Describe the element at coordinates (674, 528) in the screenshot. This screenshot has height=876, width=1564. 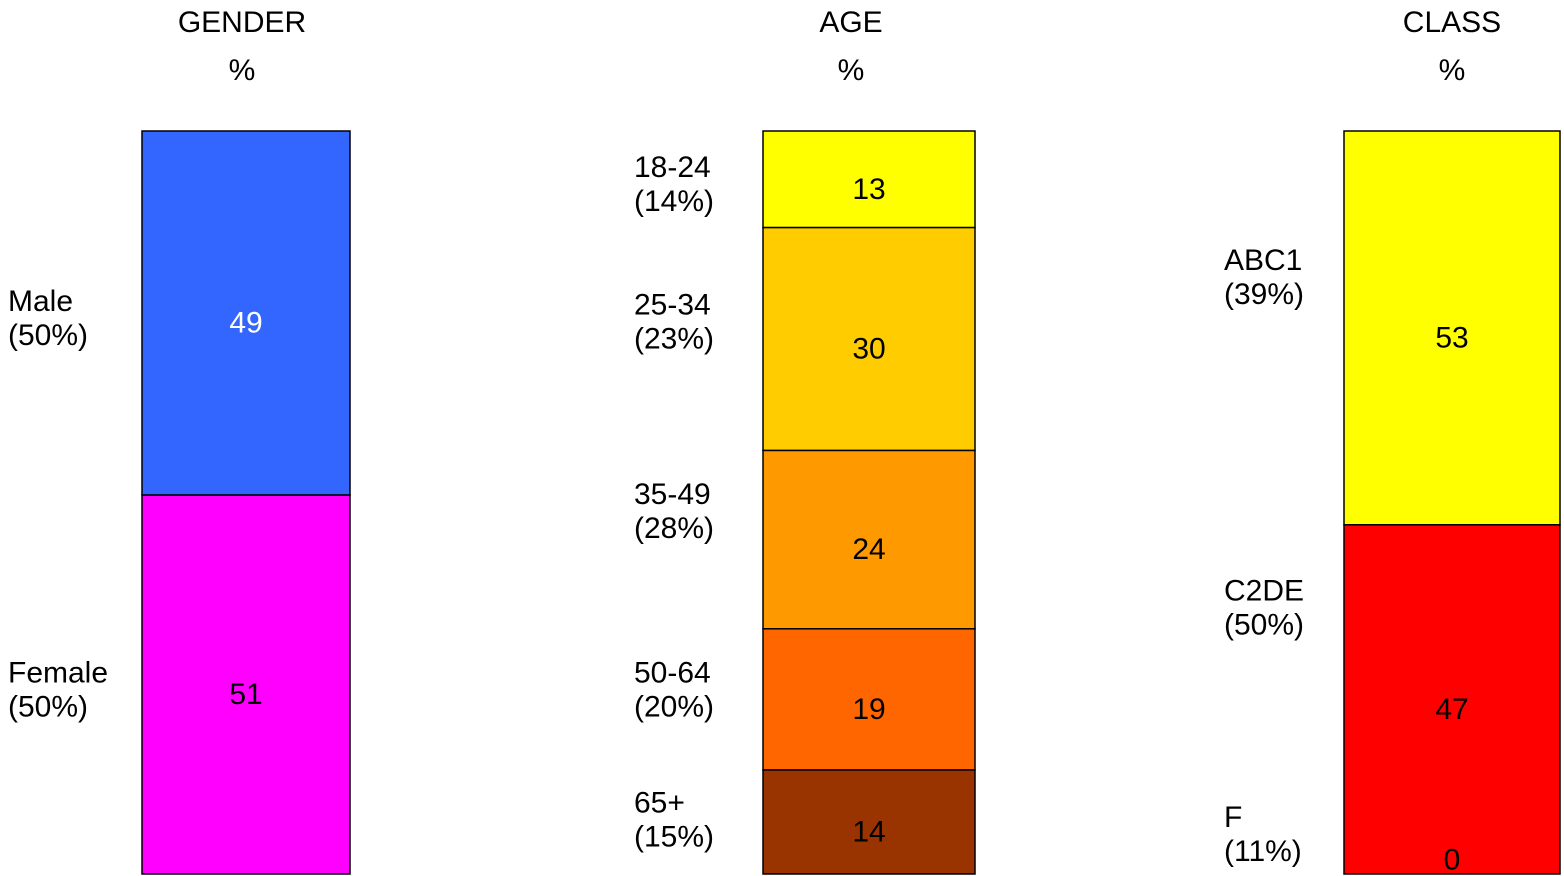
I see `age-share-35-49: (28%)` at that location.